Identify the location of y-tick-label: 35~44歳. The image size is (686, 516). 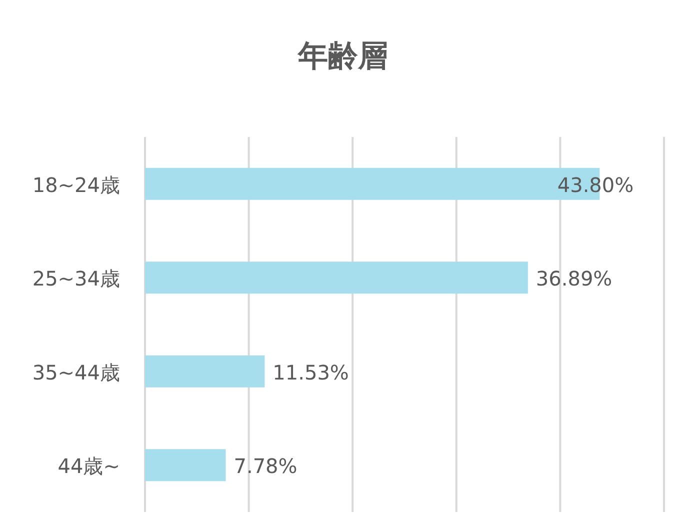
(76, 372).